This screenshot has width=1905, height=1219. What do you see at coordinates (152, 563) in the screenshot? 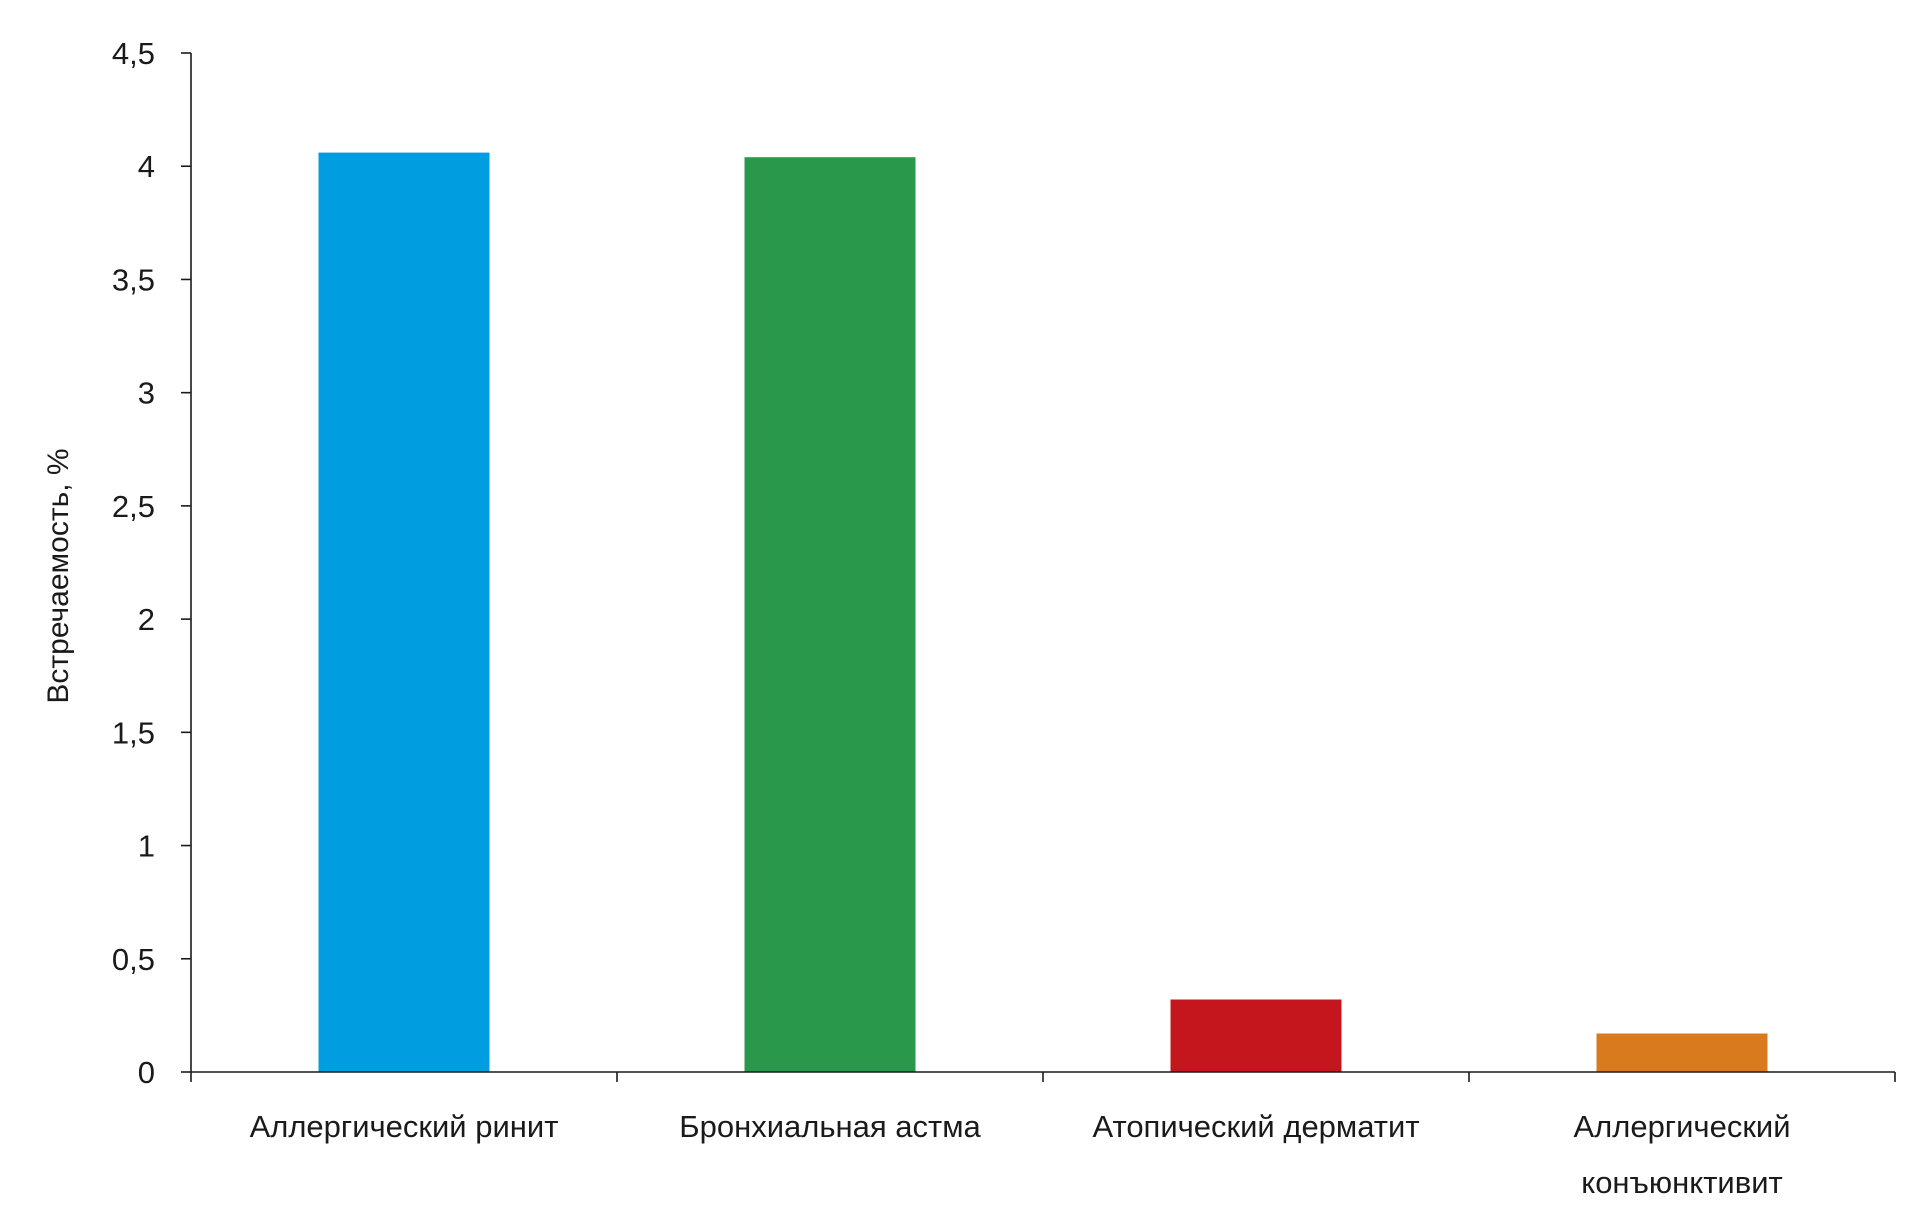
I see `y-axis: 0 0,5 1 1,5 2 2,5 3 3,5 4 4,5` at bounding box center [152, 563].